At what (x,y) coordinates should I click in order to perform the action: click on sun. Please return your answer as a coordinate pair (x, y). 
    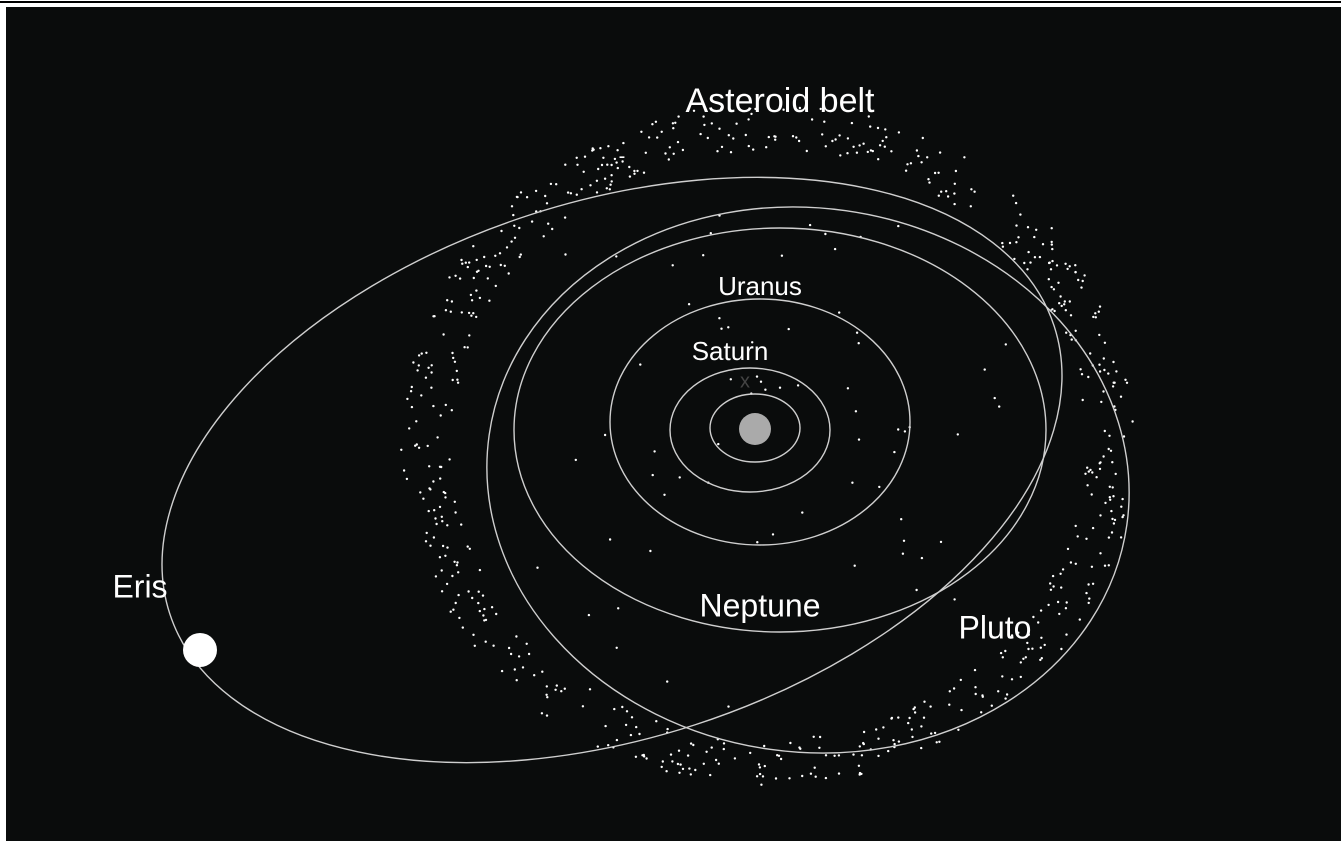
    Looking at the image, I should click on (755, 429).